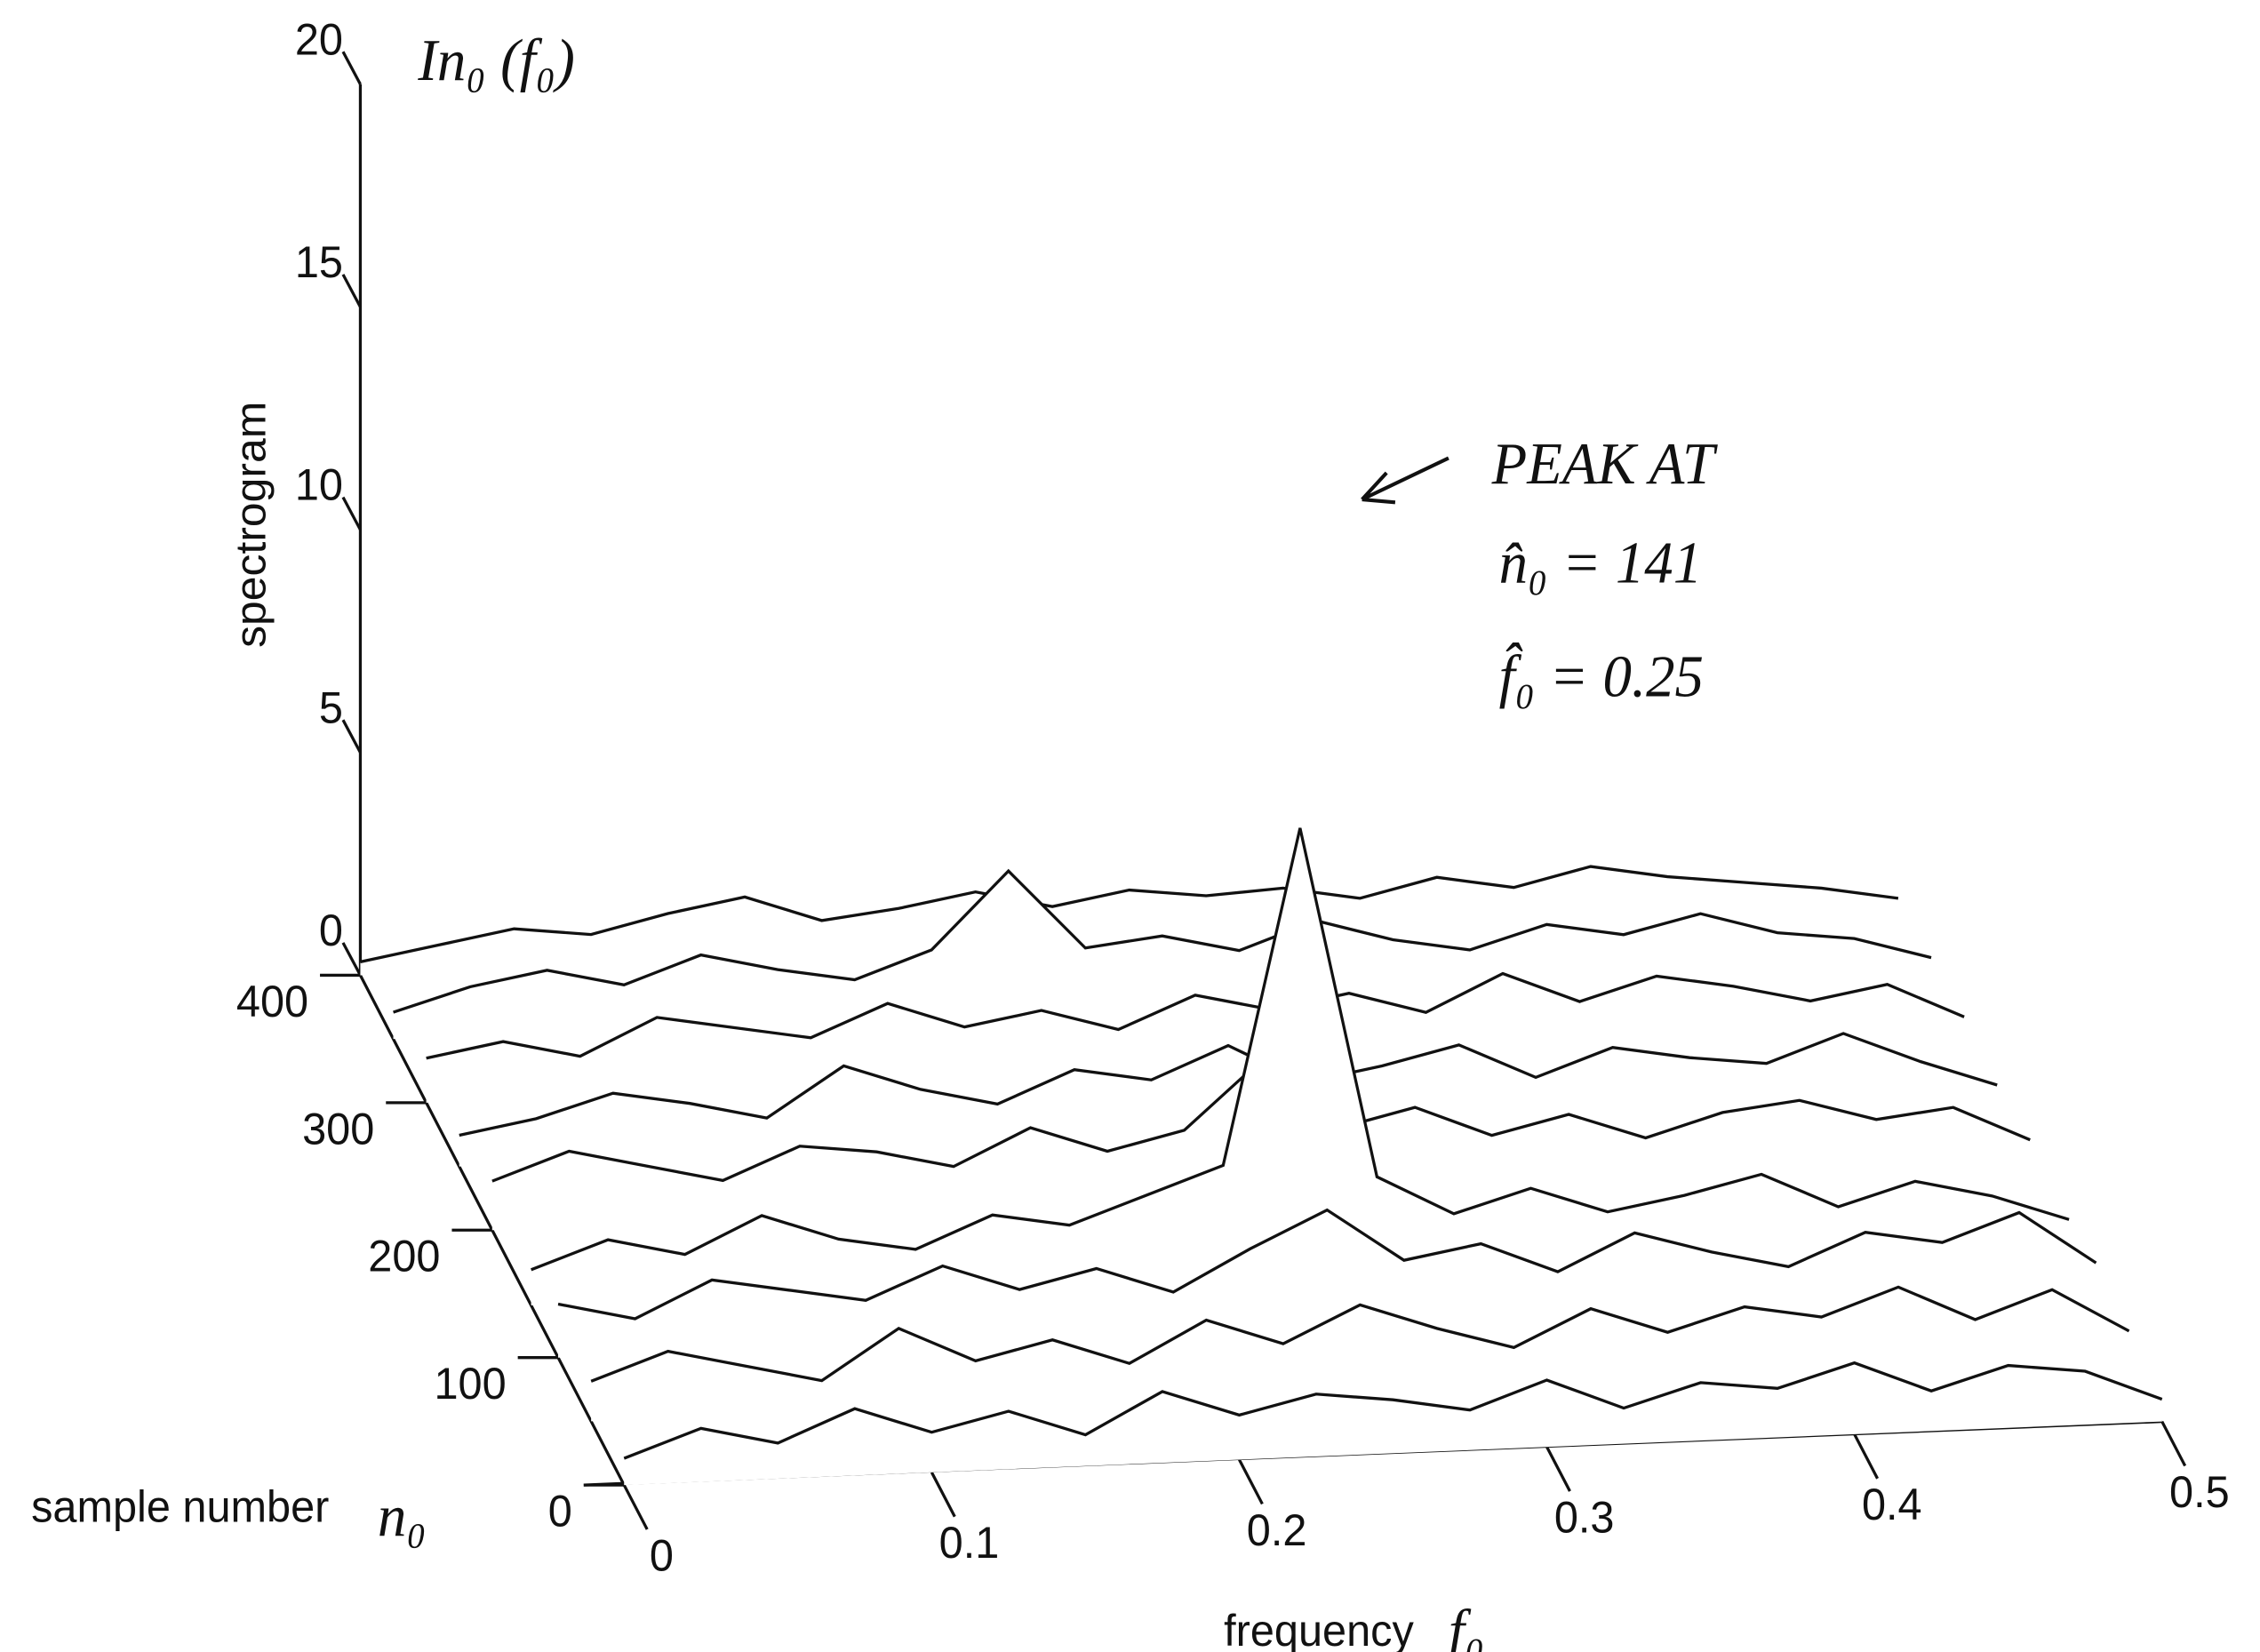 This screenshot has width=2260, height=1652. What do you see at coordinates (1277, 1530) in the screenshot?
I see `x-tick-label: 0.2` at bounding box center [1277, 1530].